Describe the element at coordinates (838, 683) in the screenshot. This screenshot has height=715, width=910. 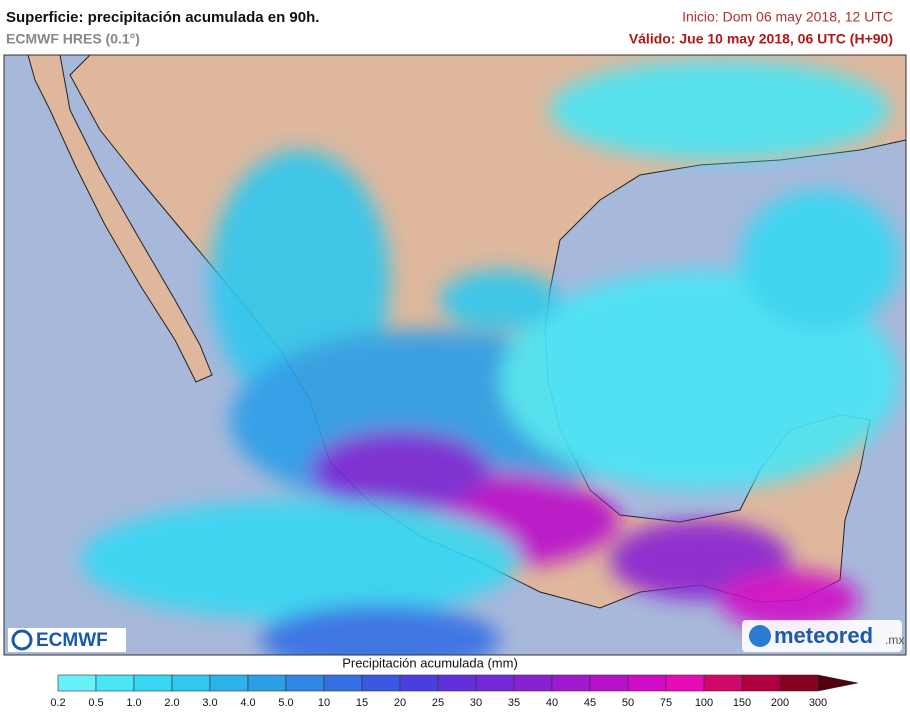
I see `colorbar-arrow` at that location.